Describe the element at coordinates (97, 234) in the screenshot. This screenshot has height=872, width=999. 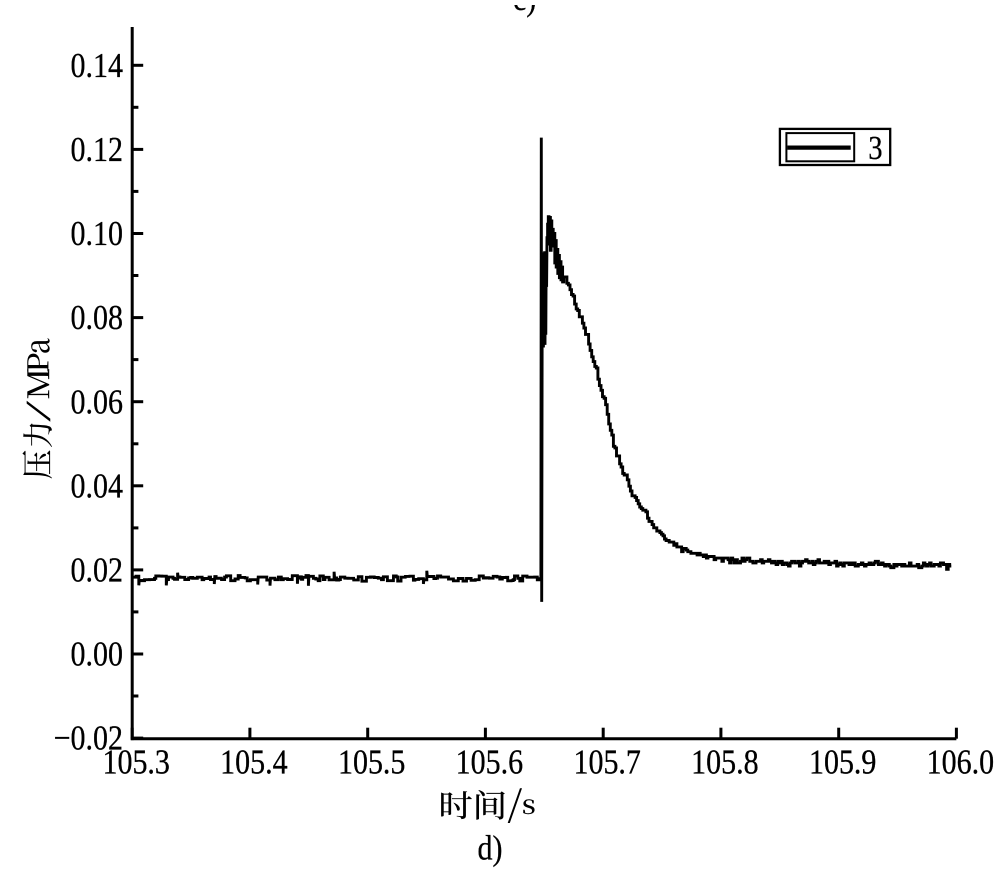
I see `svg-text: 0.10` at that location.